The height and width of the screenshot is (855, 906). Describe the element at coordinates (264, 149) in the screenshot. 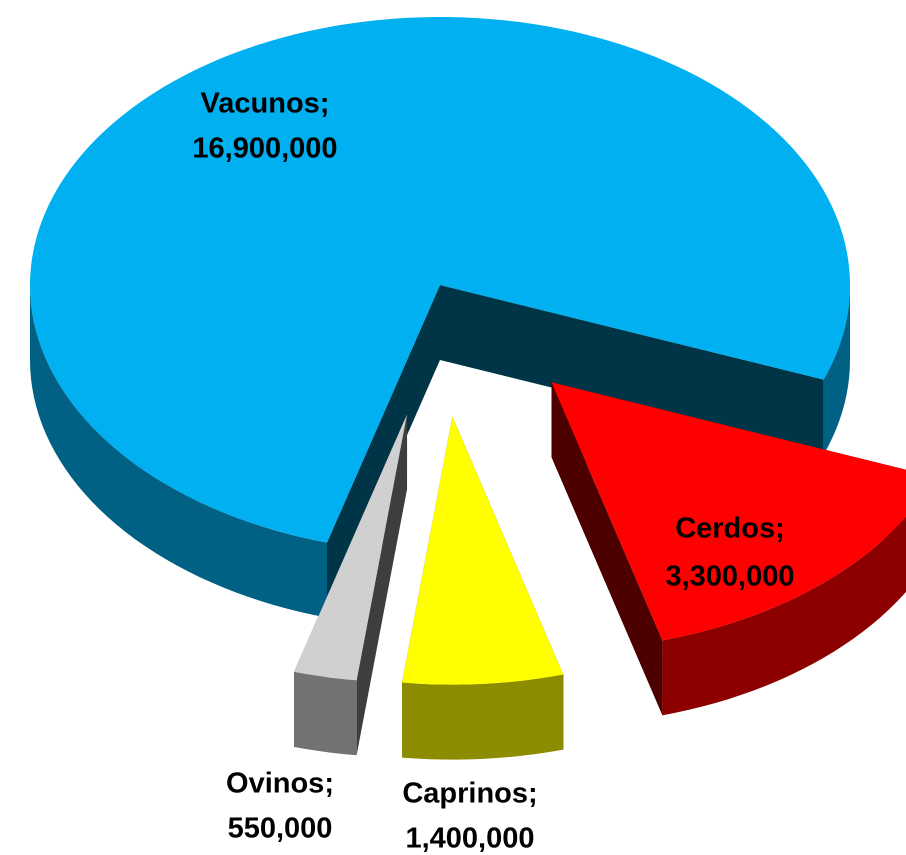

I see `value-label: 16,900,000` at that location.